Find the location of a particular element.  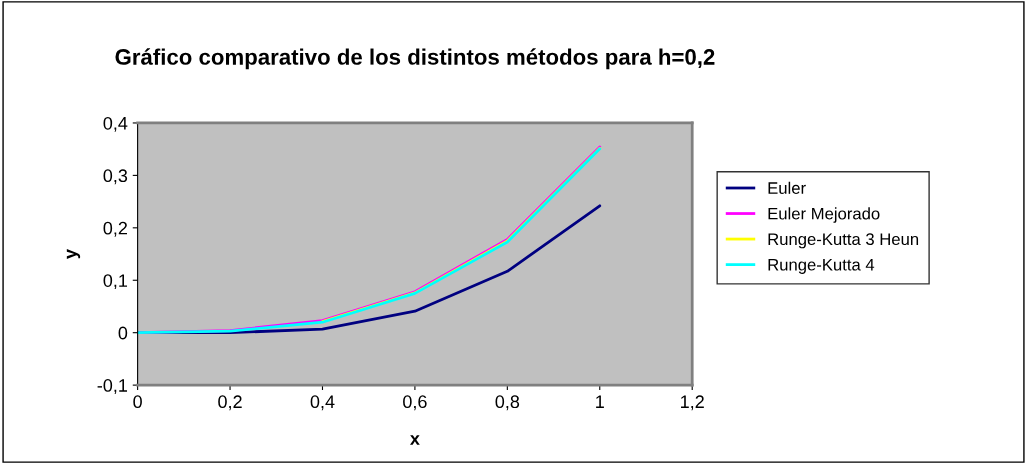

x-tick-label: 0,4 is located at coordinates (322, 403).